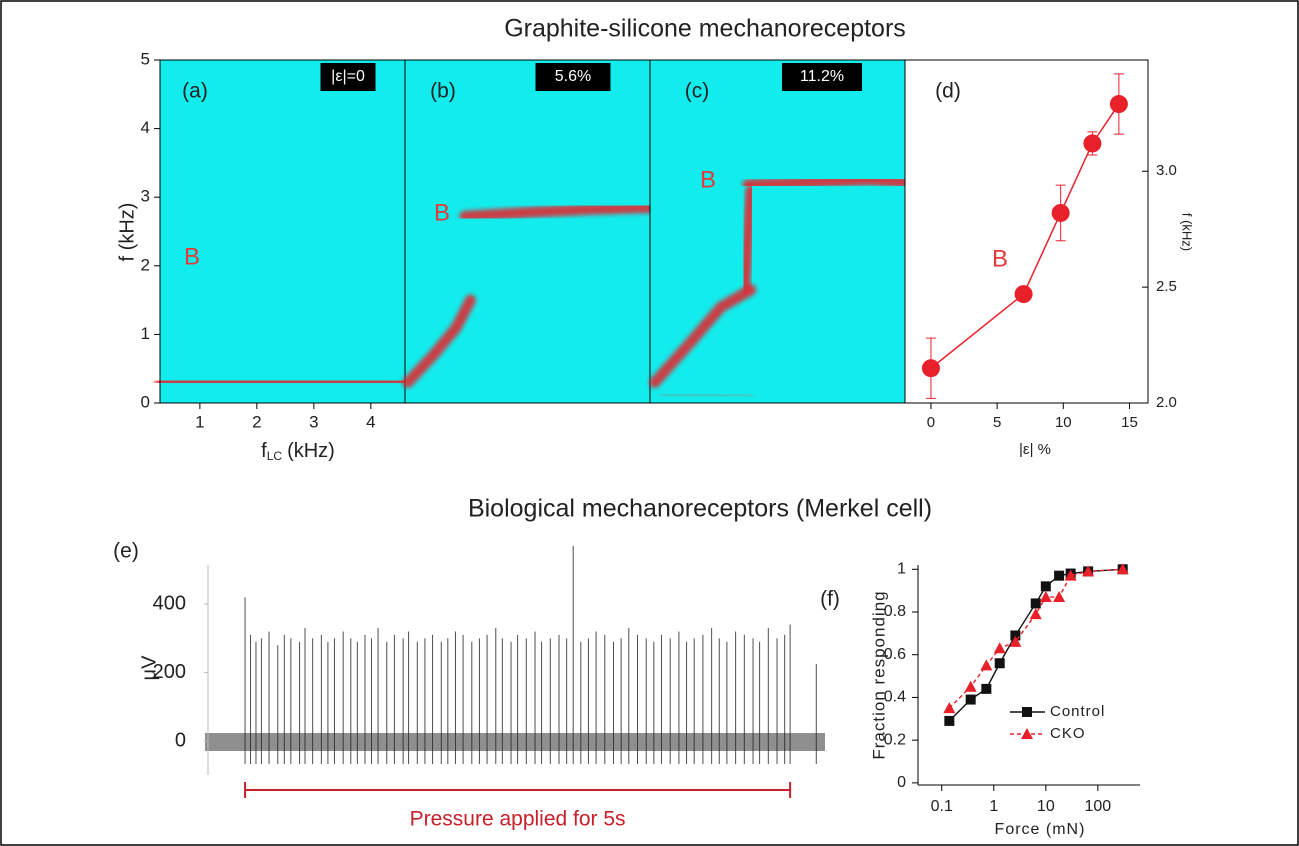  Describe the element at coordinates (1166, 402) in the screenshot. I see `y-tick-label: 2.0` at that location.